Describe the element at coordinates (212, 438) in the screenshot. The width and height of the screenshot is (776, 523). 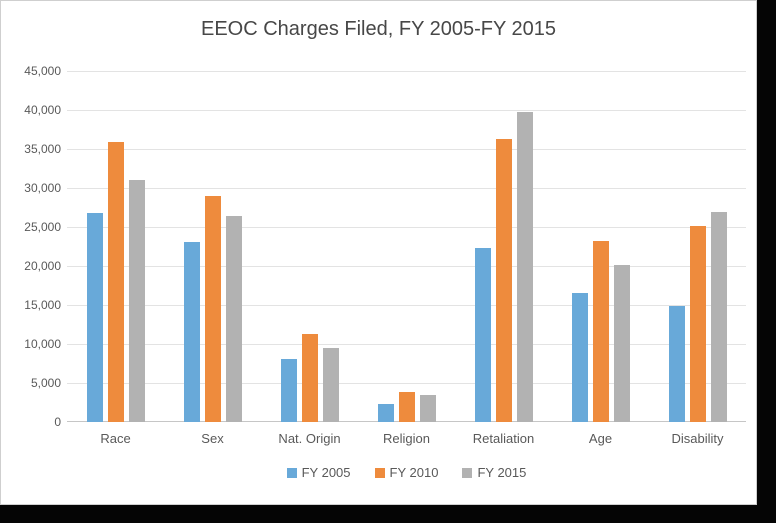
I see `category-label-sex: Sex` at that location.